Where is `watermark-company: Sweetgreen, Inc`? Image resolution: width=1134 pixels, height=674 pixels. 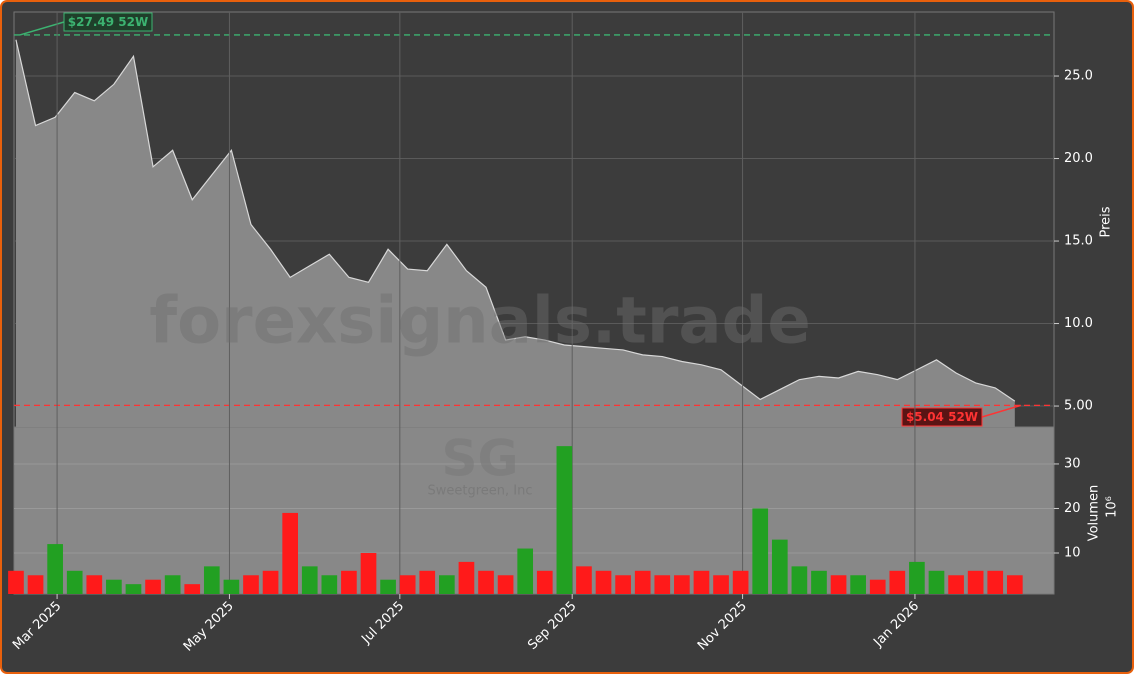 watermark-company: Sweetgreen, Inc is located at coordinates (479, 491).